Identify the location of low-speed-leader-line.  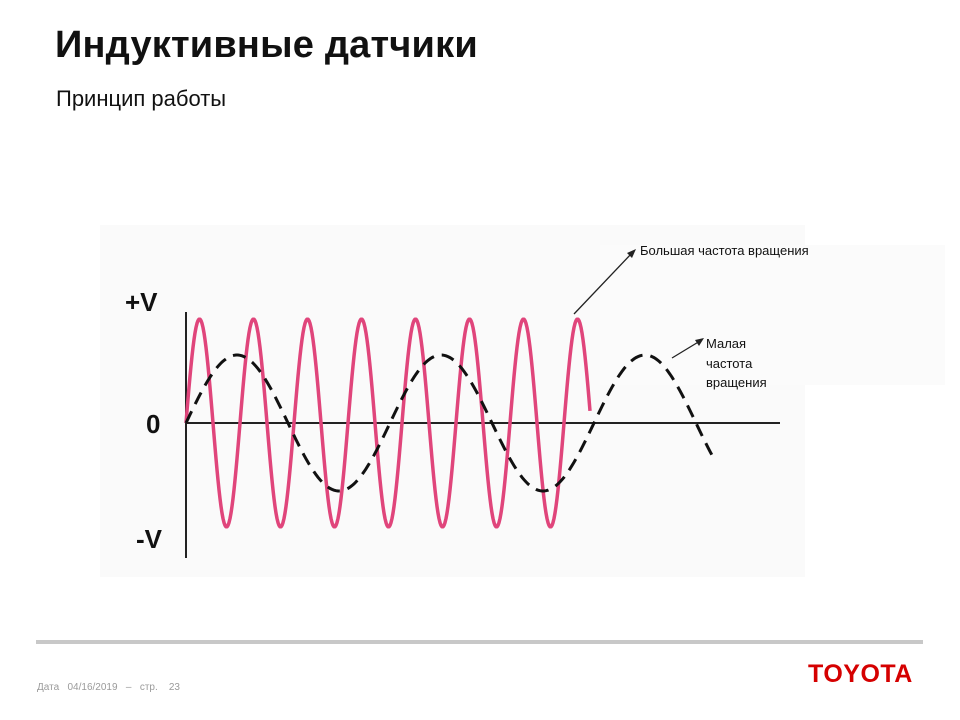
(686, 349).